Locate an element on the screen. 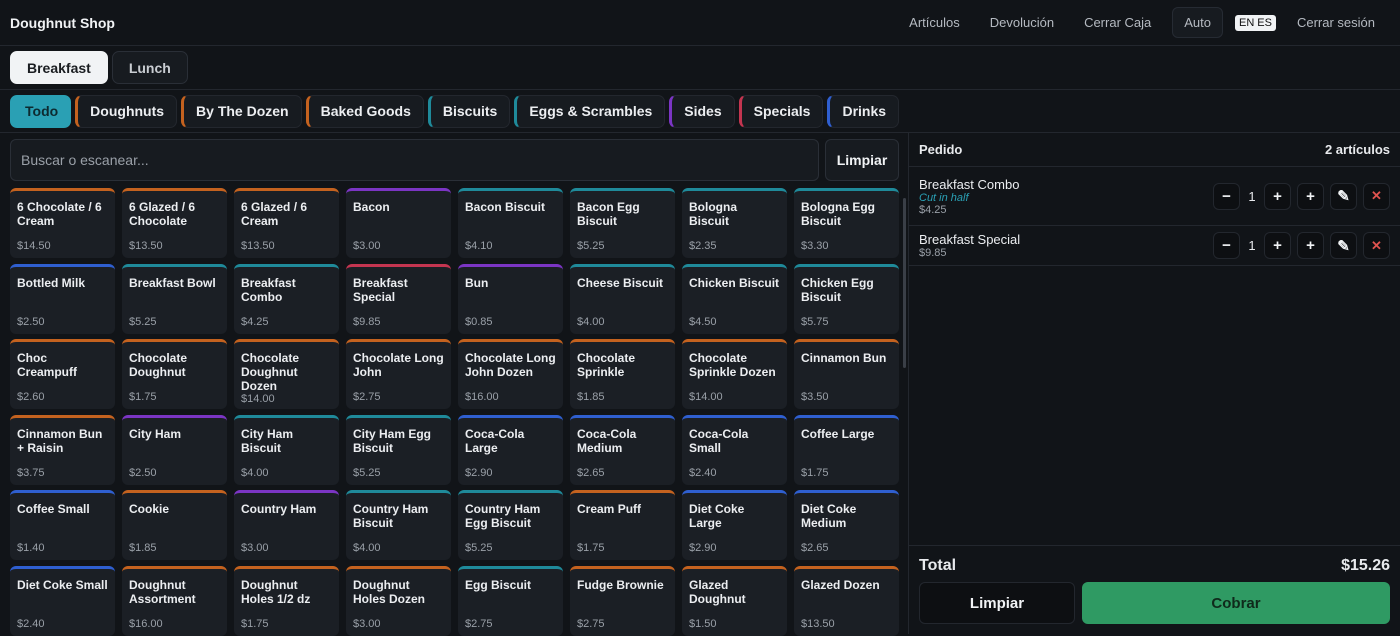  product-card: Chocolate Long John $2.75 is located at coordinates (398, 374).